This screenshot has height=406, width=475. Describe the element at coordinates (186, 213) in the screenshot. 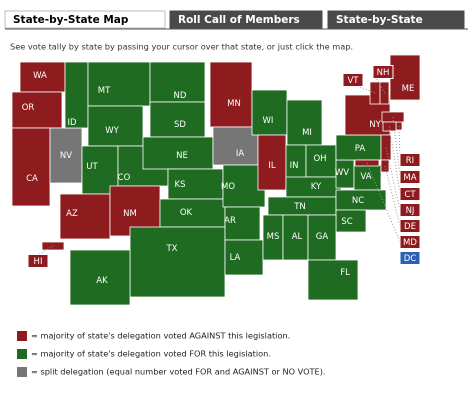

I see `state-label: OK` at that location.